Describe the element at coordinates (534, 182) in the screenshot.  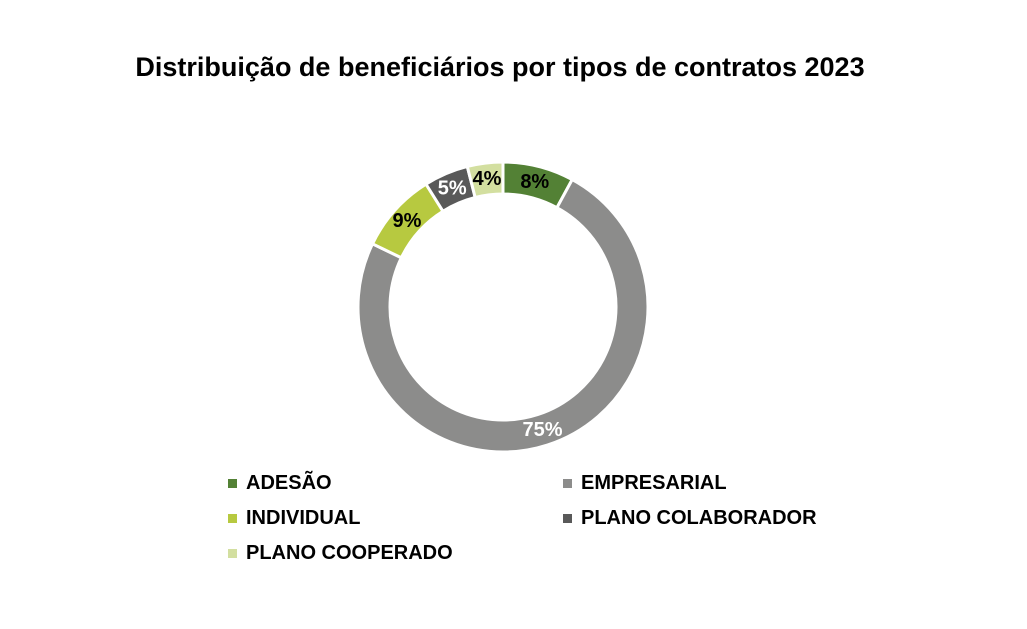
I see `data-label-adesao: 8%` at that location.